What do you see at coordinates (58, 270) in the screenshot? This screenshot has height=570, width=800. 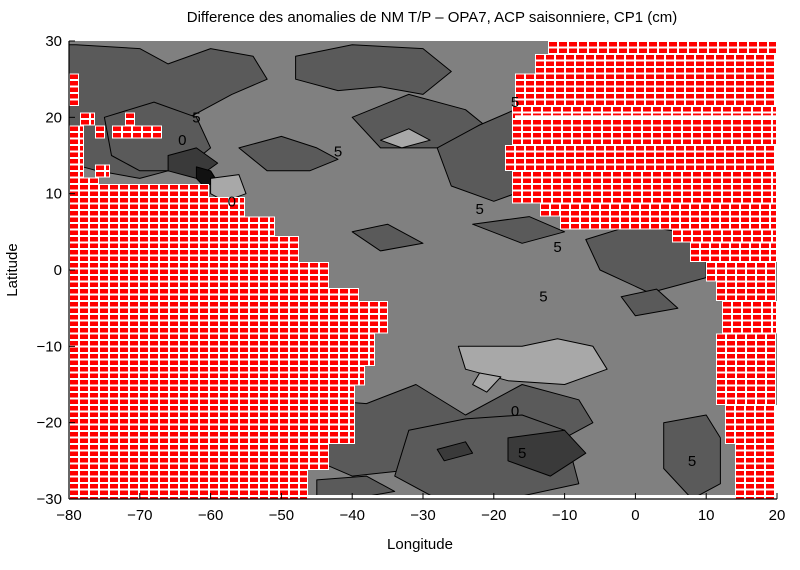 I see `y-tick-label: 0` at bounding box center [58, 270].